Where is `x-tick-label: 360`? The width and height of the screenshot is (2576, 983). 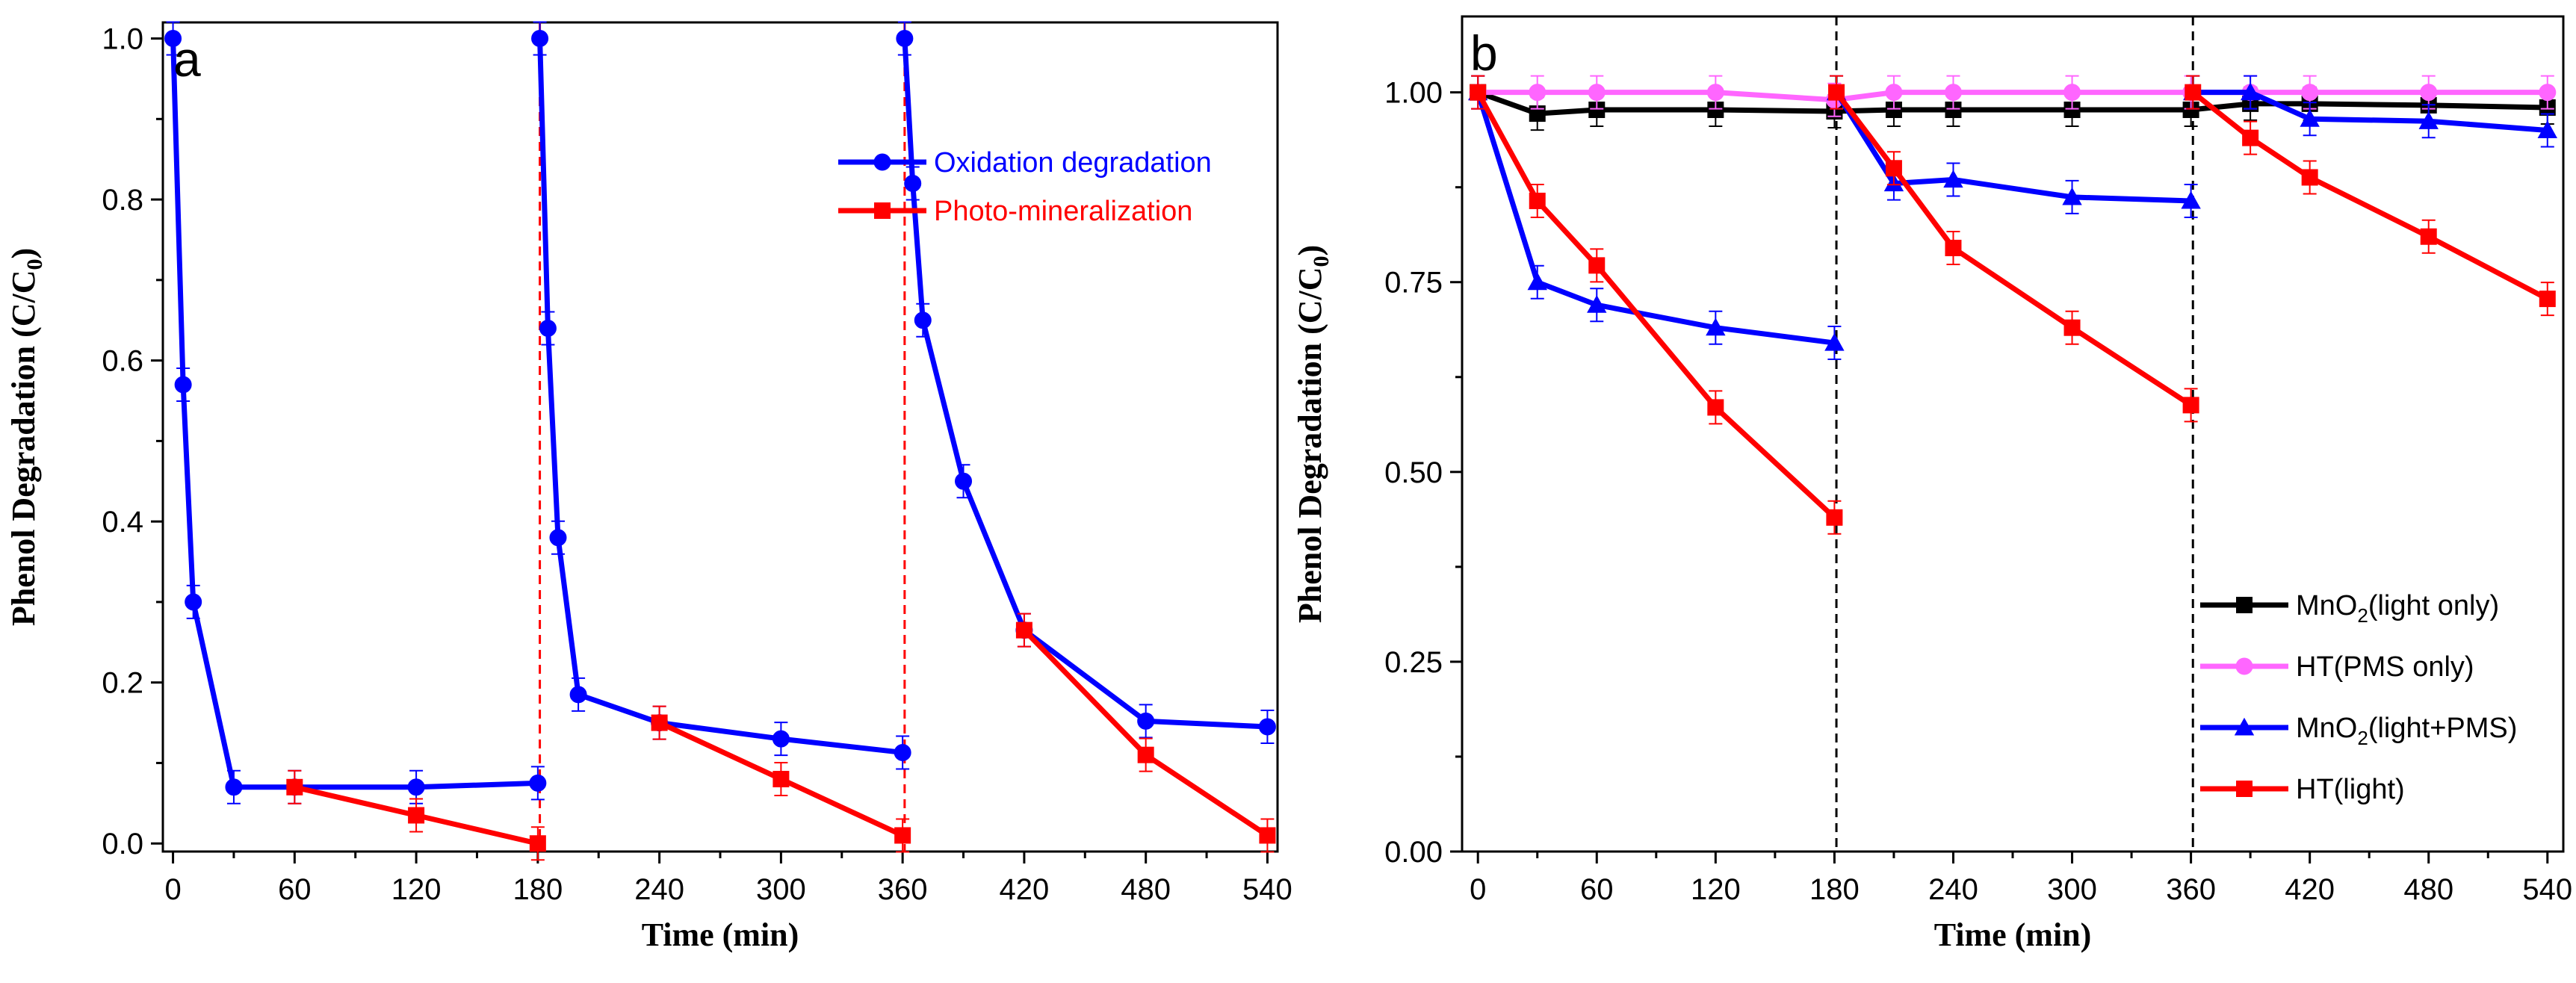 x-tick-label: 360 is located at coordinates (903, 889).